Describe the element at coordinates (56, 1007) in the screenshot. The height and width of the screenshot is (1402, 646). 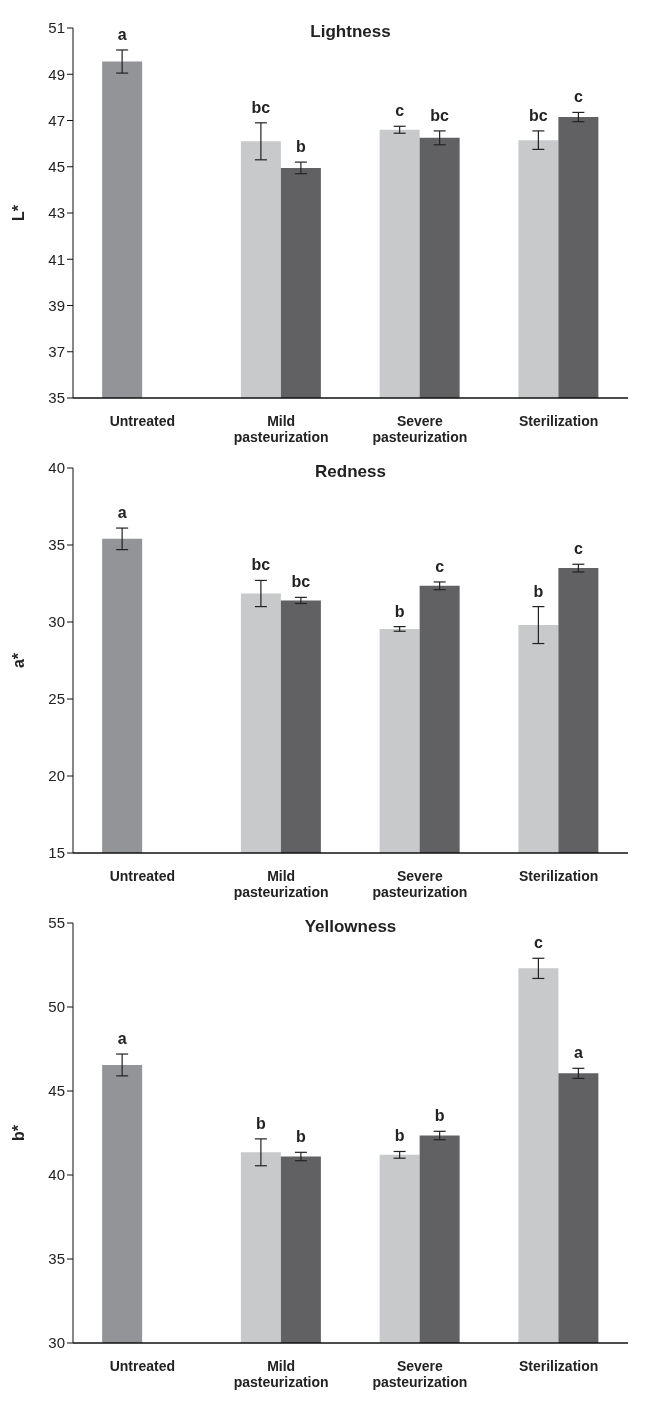
I see `y-tick-label: 50` at that location.